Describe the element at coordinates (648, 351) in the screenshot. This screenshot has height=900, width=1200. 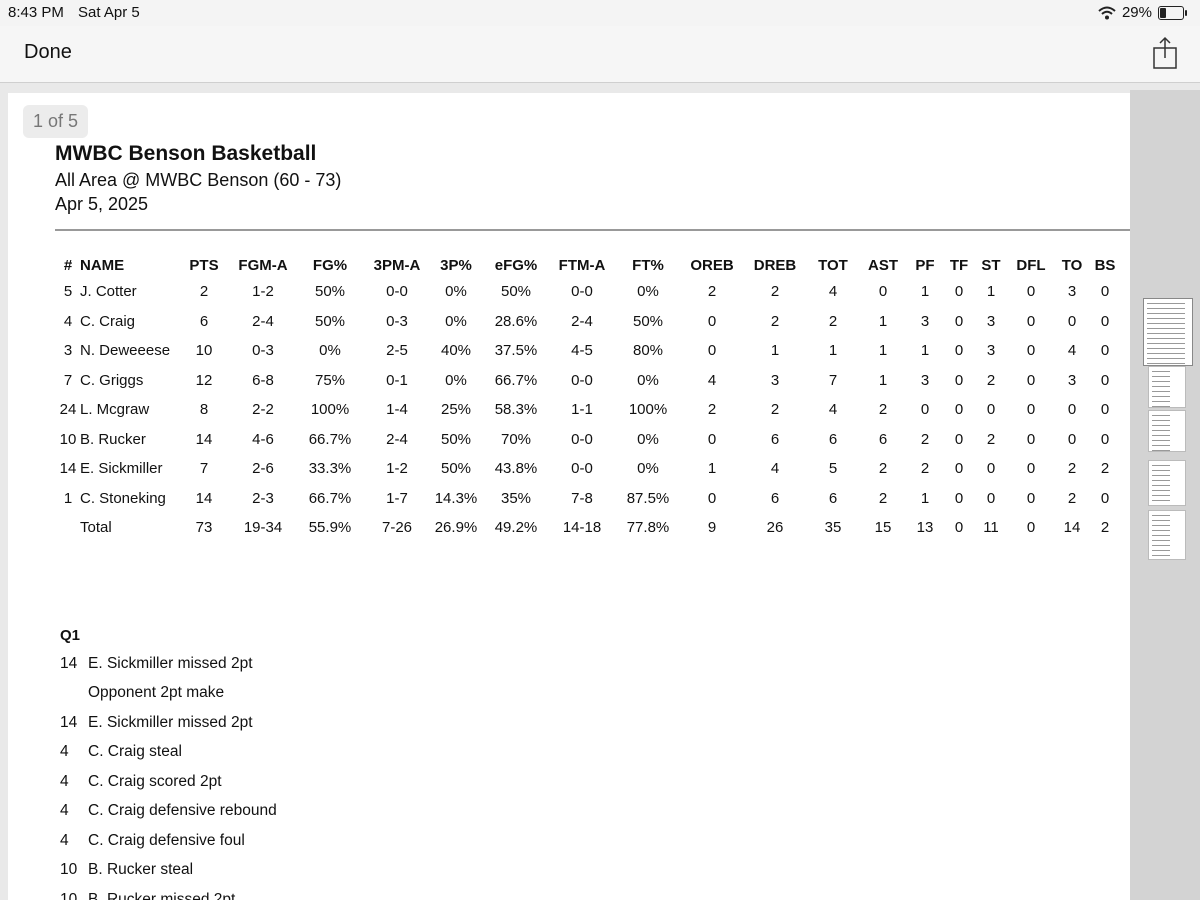
I see `stat-cell: 80%` at that location.